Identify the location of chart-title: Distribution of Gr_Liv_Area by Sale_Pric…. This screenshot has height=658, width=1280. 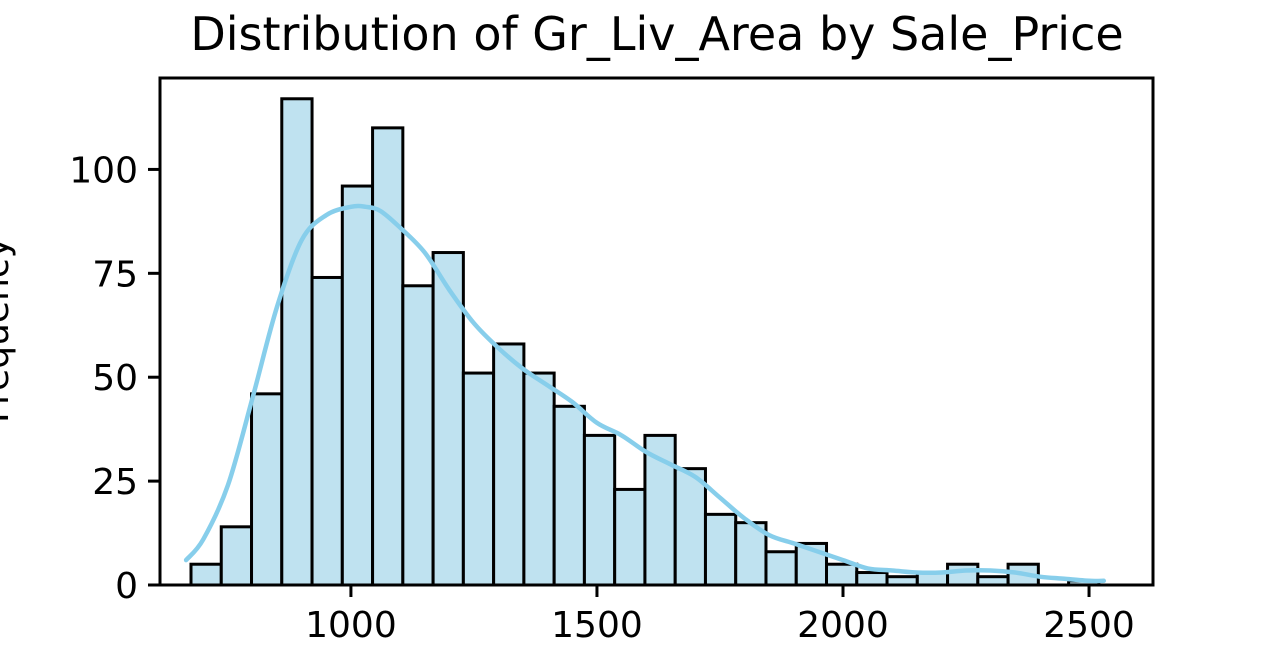
(656, 34).